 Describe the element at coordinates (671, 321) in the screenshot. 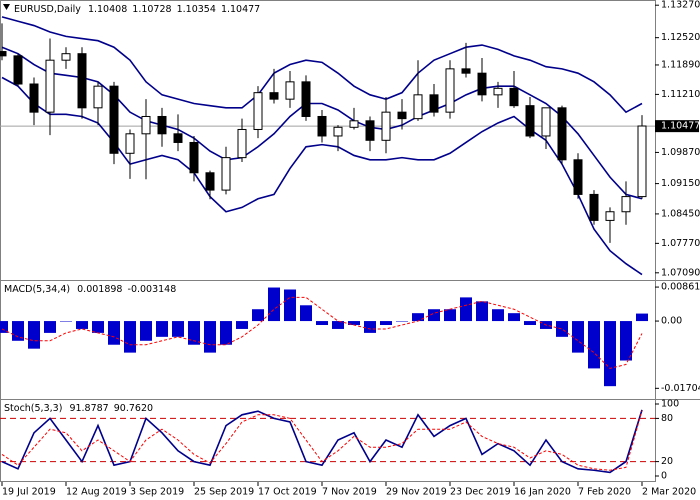

I see `y-tick-label: 0.00` at that location.